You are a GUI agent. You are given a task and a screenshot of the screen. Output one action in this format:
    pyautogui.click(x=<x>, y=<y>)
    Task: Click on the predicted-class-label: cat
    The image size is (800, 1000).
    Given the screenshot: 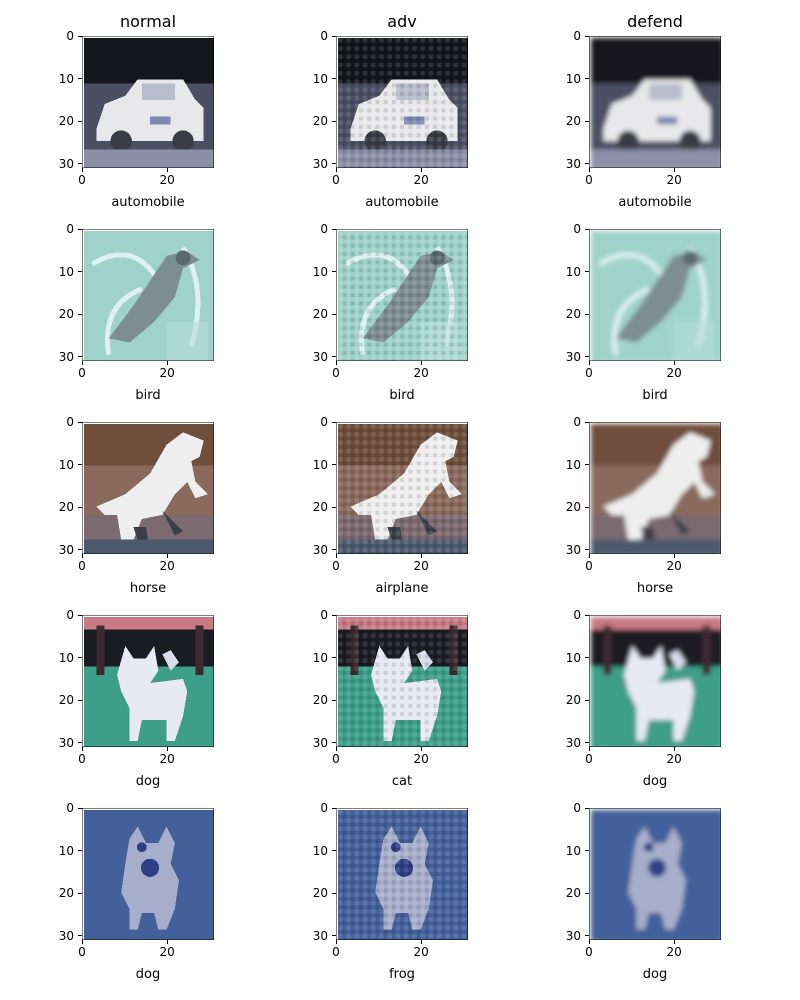 What is the action you would take?
    pyautogui.click(x=402, y=781)
    